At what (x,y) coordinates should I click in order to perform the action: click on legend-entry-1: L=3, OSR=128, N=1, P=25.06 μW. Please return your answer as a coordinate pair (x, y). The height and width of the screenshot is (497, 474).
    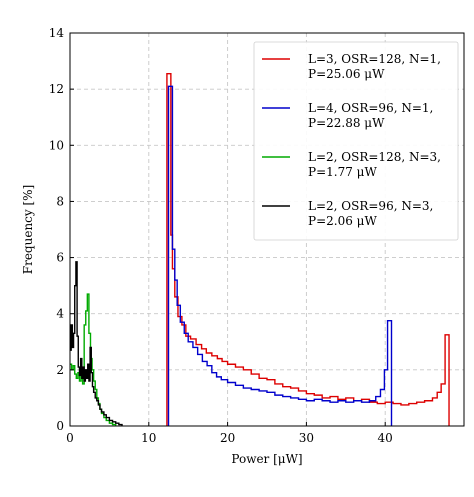
    Looking at the image, I should click on (374, 66).